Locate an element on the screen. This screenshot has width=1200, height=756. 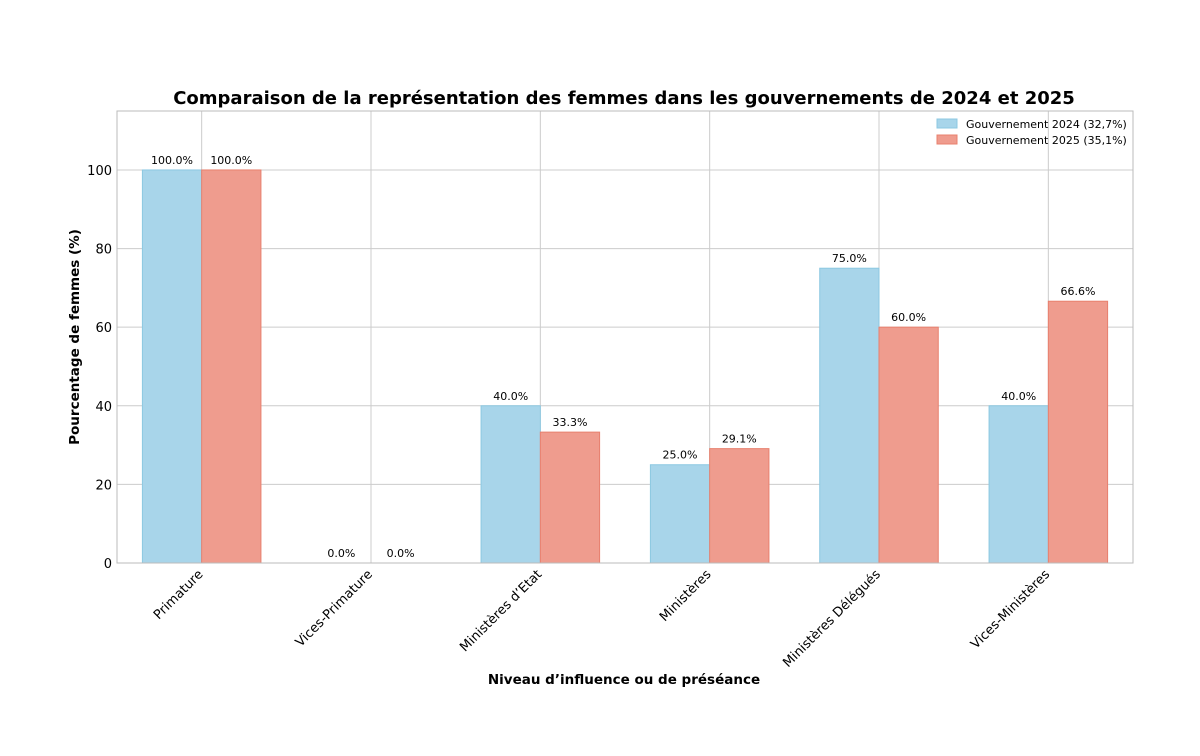
data-label: 75.0% is located at coordinates (849, 258).